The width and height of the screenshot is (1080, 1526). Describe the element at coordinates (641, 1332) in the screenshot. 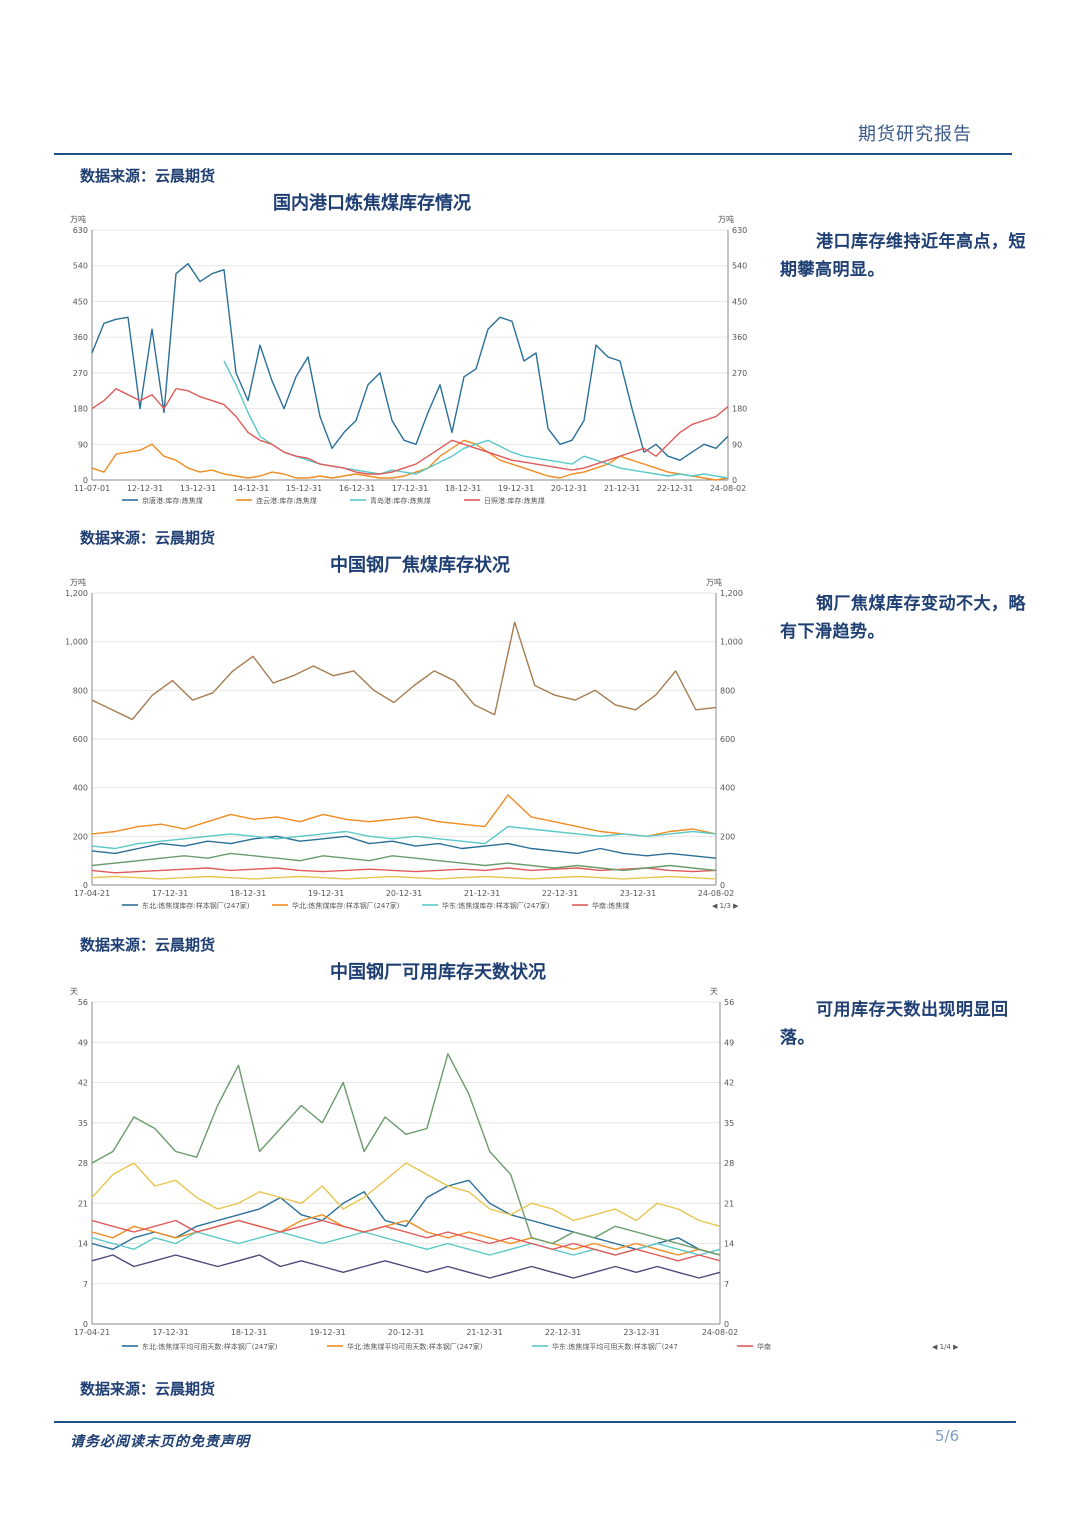

I see `x-tick-label: 23-12-31` at that location.